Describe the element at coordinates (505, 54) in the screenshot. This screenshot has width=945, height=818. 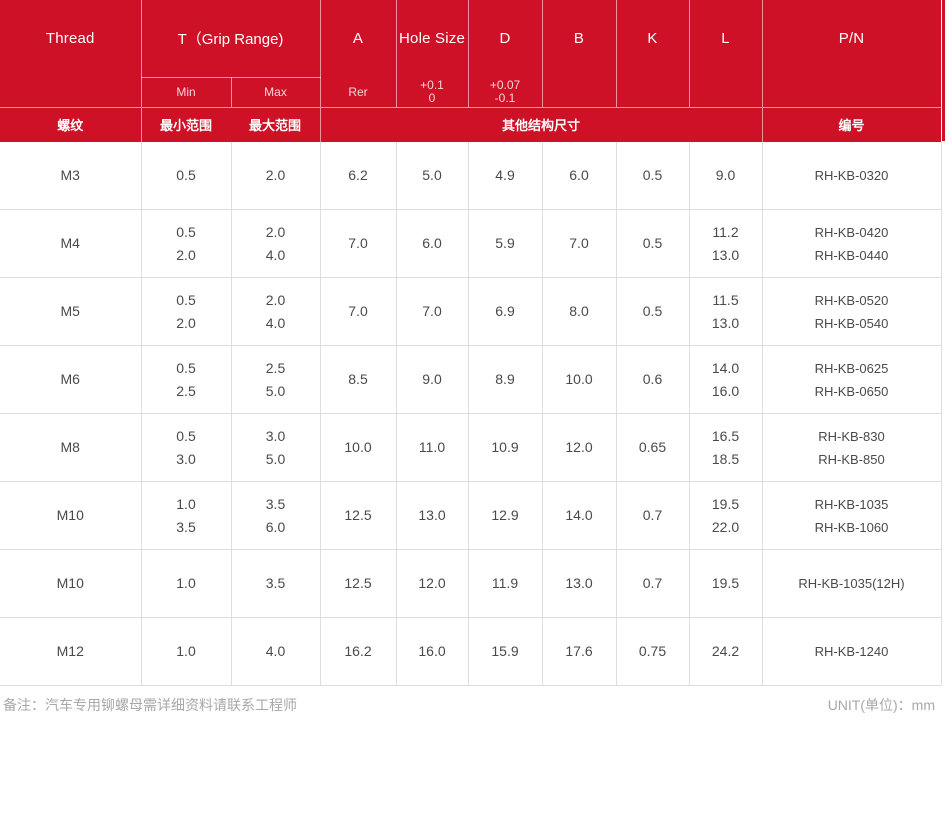
I see `header-d: D +0.07 -0.1` at that location.